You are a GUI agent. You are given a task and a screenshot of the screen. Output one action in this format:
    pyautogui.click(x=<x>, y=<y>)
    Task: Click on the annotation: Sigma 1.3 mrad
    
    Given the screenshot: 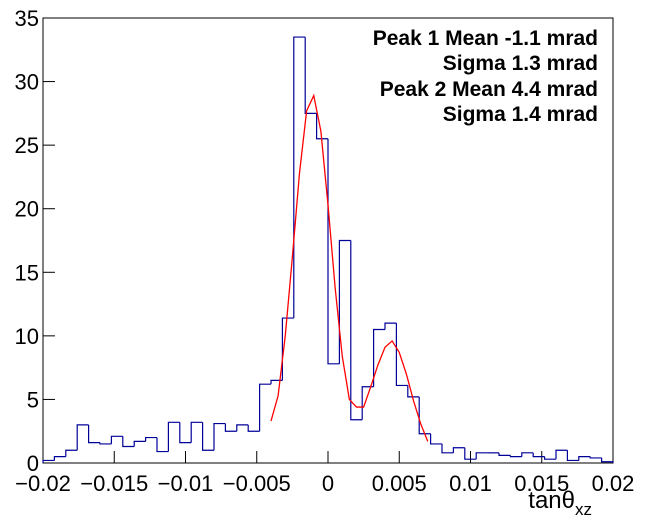 What is the action you would take?
    pyautogui.click(x=520, y=63)
    